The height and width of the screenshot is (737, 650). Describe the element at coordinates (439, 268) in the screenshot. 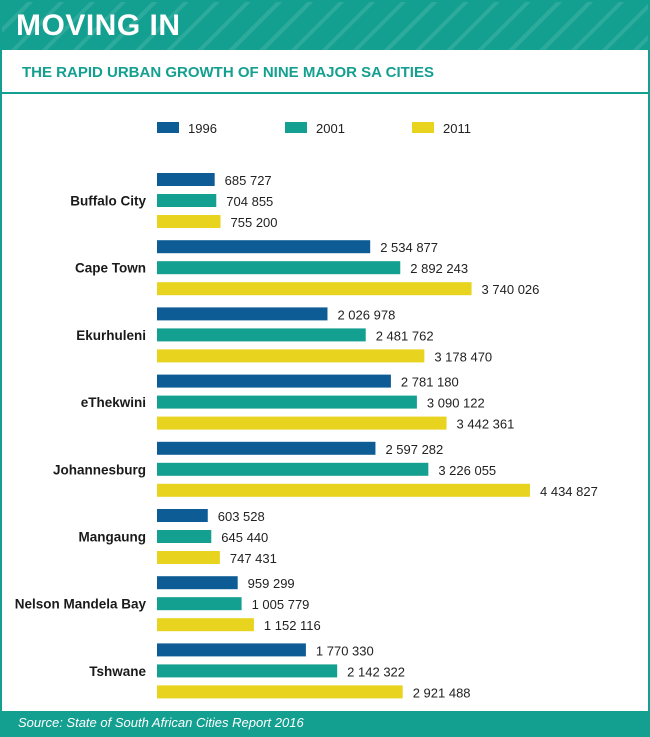

I see `data-label: 2 892 243` at that location.